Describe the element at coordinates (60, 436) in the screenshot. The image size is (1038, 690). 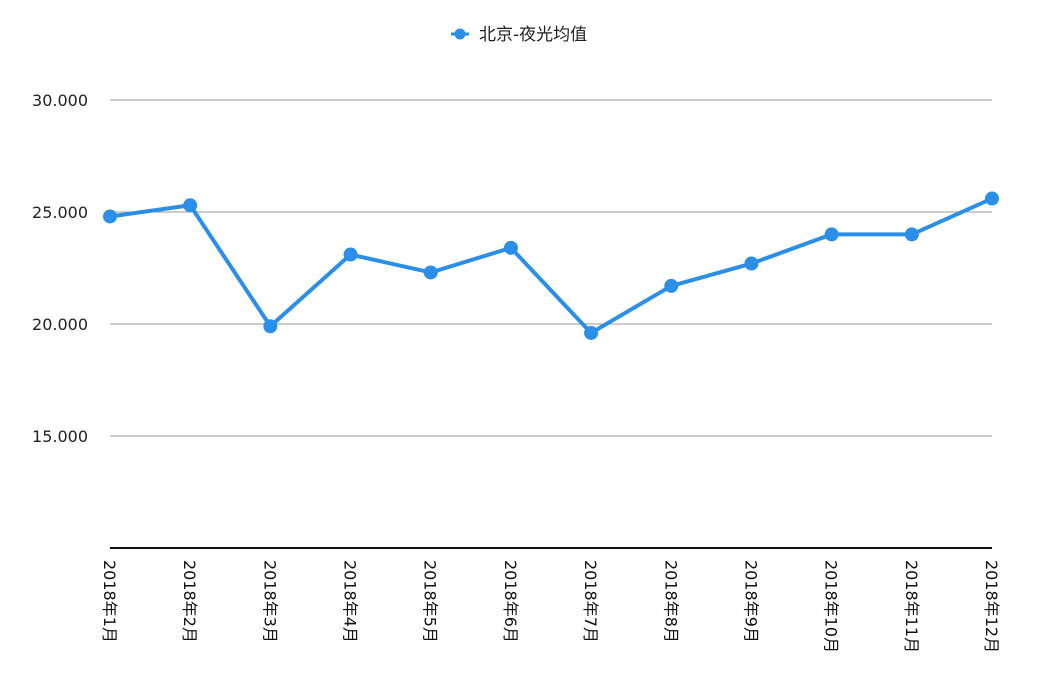
I see `y-tick-label: 15.000` at that location.